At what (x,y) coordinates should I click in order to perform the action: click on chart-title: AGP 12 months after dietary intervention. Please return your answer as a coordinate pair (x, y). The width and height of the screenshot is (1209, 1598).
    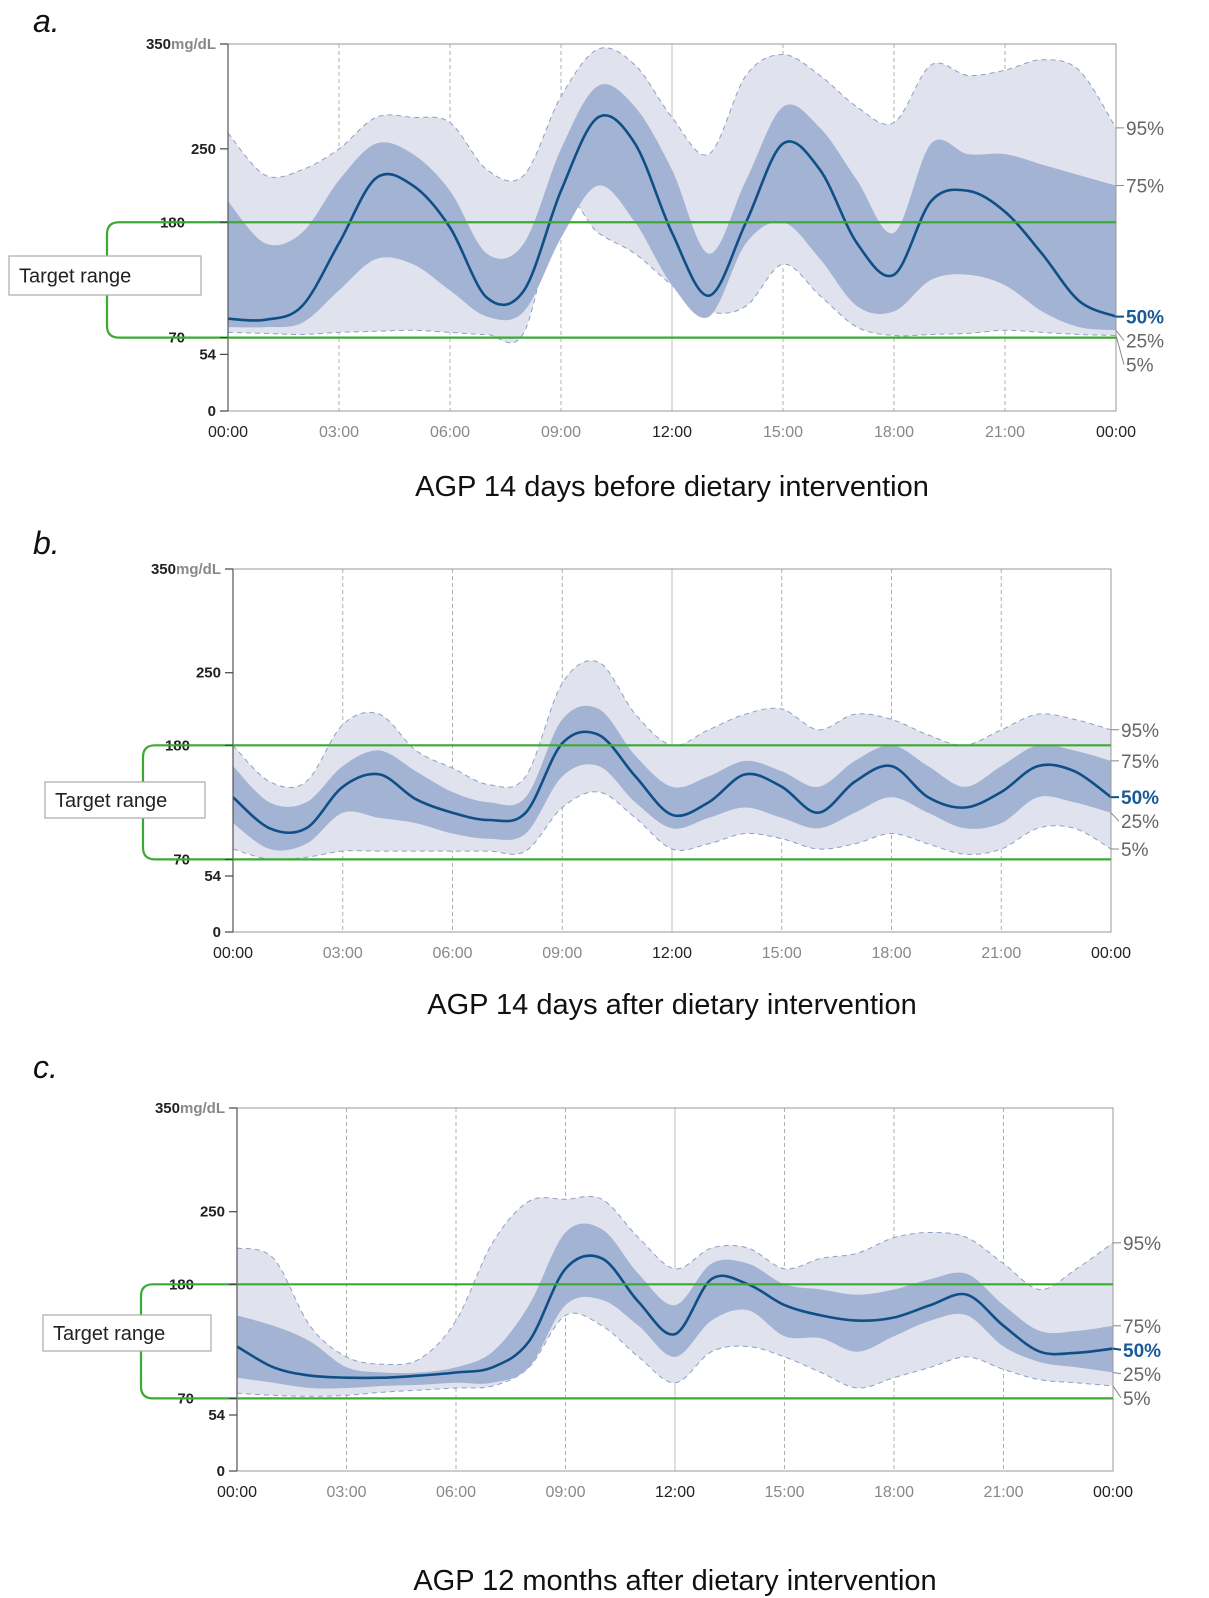
    Looking at the image, I should click on (674, 1581).